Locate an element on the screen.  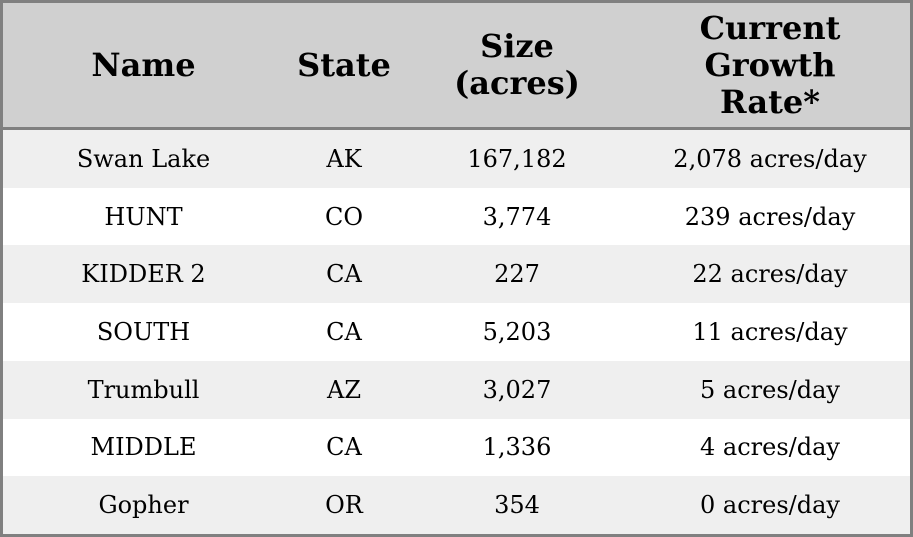
header-size-line: (acres) is located at coordinates (517, 83).